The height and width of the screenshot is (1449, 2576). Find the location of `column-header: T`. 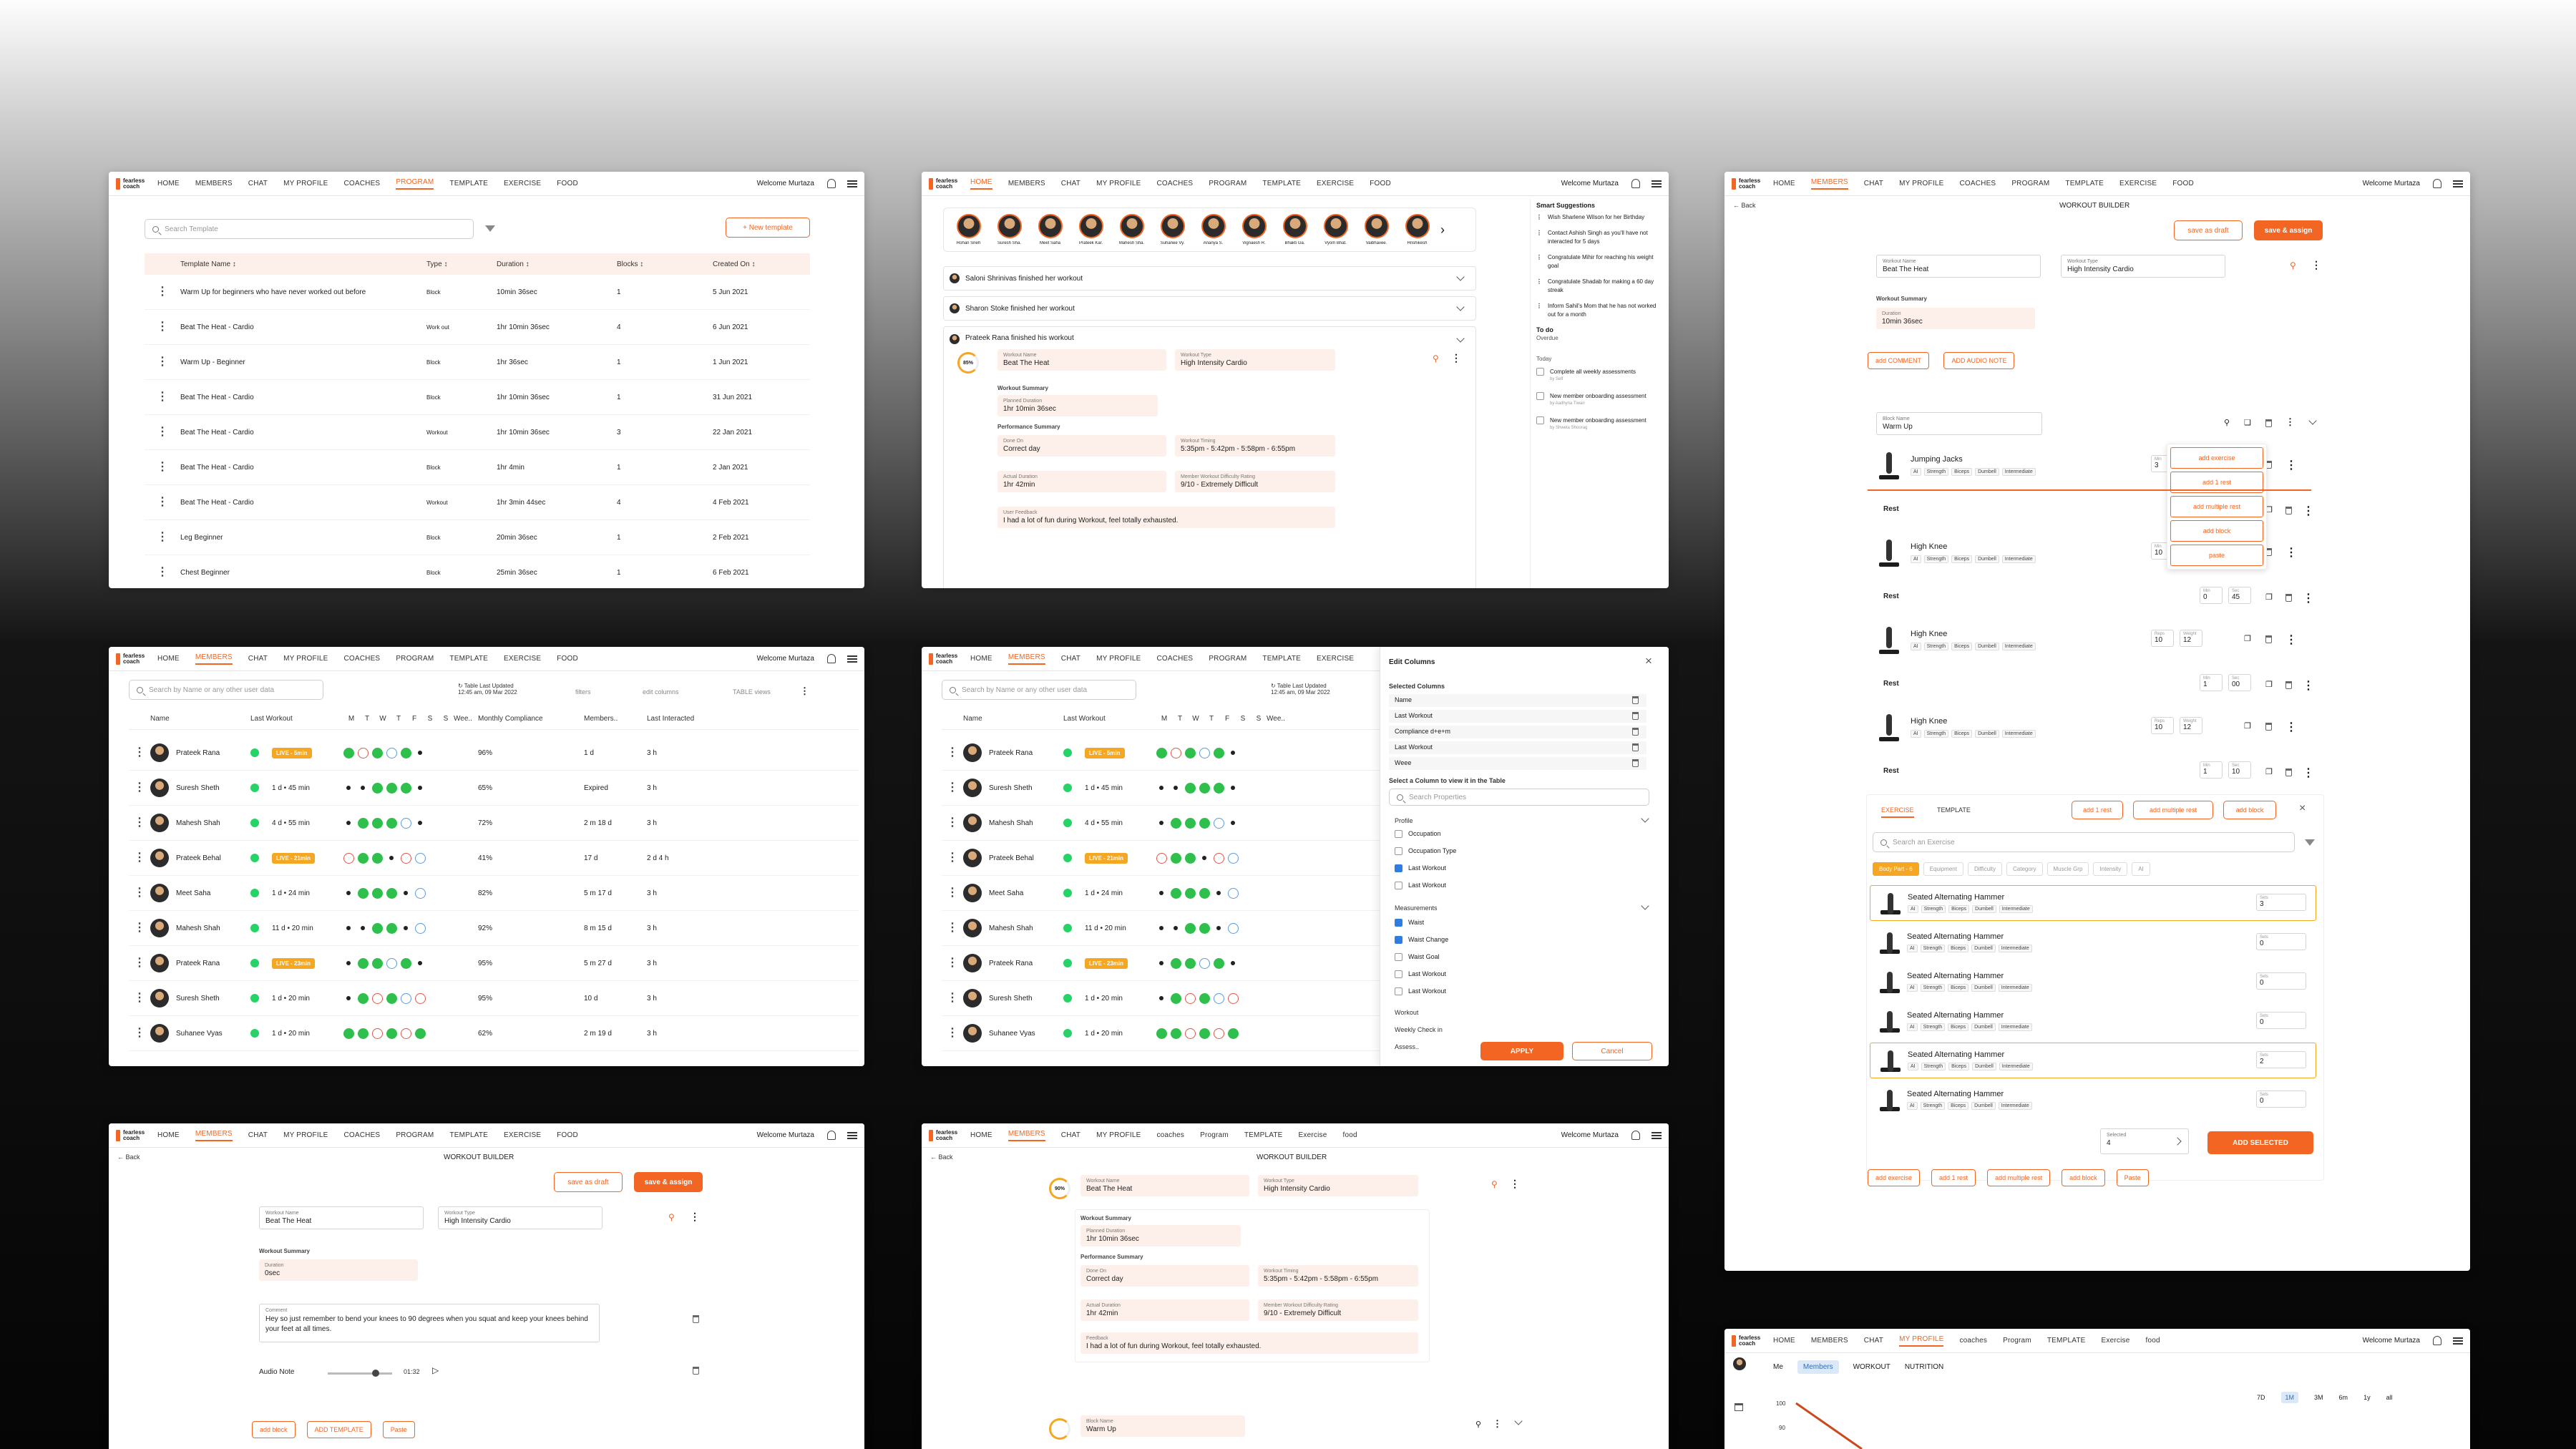

column-header: T is located at coordinates (367, 719).